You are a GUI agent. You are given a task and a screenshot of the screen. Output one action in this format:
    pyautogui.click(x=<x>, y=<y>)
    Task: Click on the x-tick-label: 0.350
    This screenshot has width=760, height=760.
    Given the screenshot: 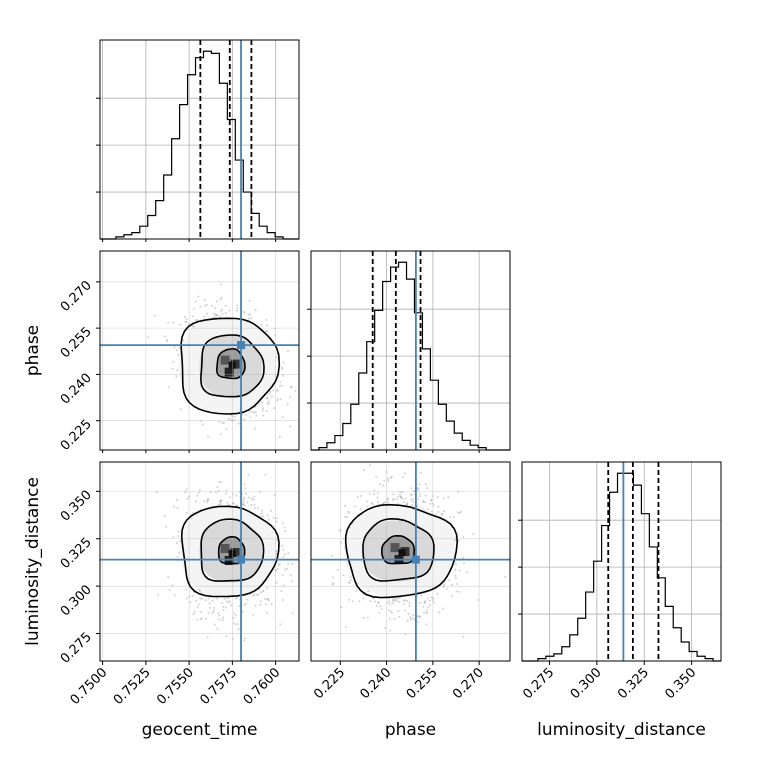 What is the action you would take?
    pyautogui.click(x=681, y=683)
    